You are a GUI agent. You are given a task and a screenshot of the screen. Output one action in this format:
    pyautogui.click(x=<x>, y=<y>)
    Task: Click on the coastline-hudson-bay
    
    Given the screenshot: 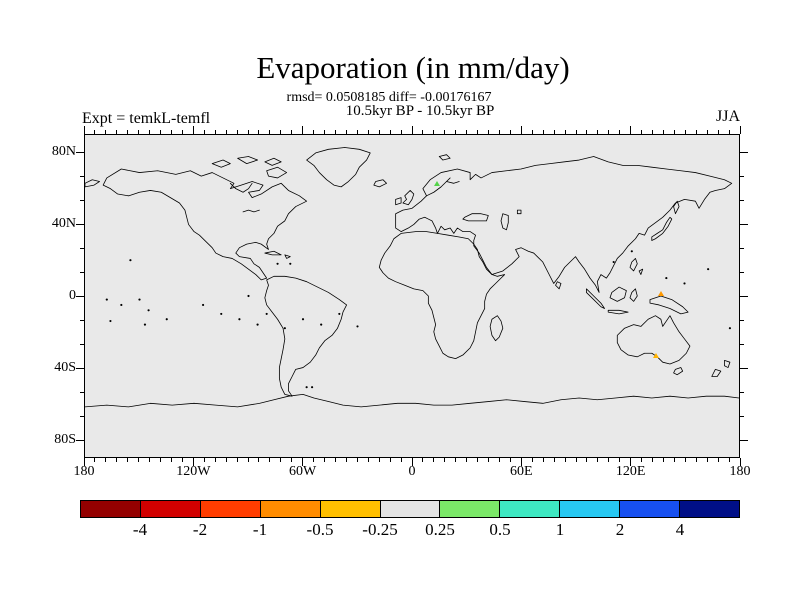 What is the action you would take?
    pyautogui.click(x=241, y=187)
    